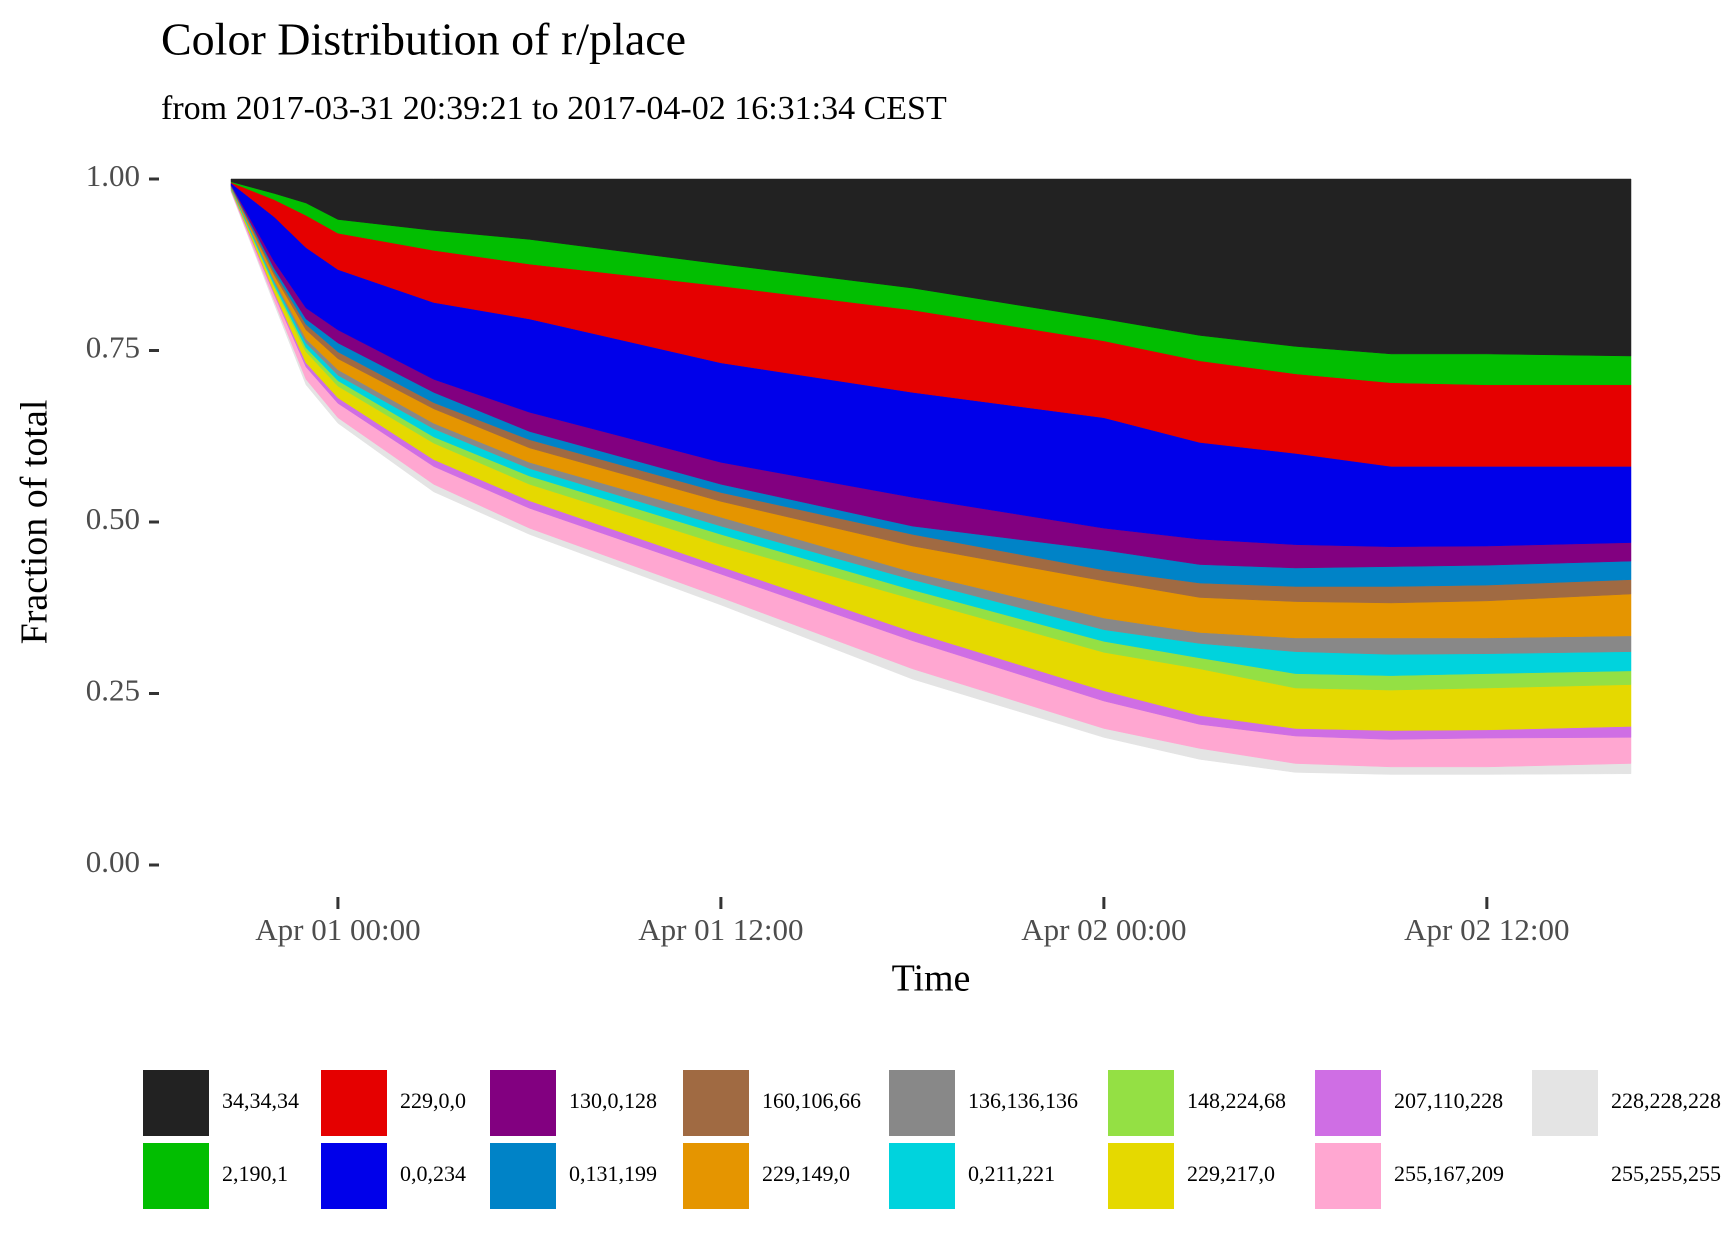 Image resolution: width=1725 pixels, height=1259 pixels. I want to click on legend-label: 255,255,255, so click(1666, 1173).